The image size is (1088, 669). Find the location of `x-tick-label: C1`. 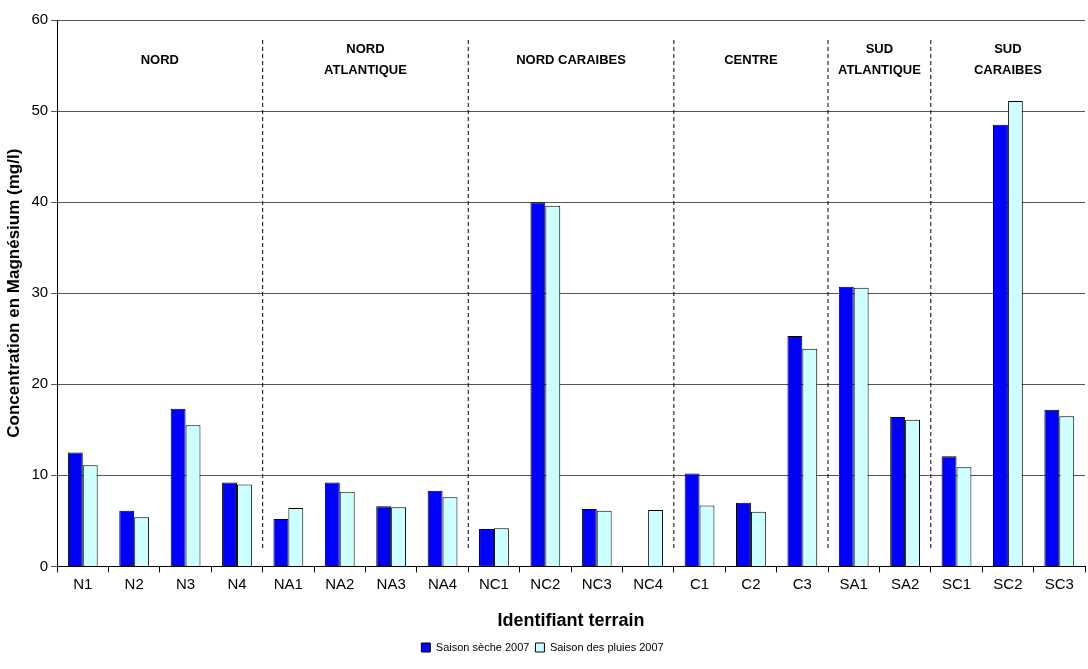

x-tick-label: C1 is located at coordinates (699, 583).